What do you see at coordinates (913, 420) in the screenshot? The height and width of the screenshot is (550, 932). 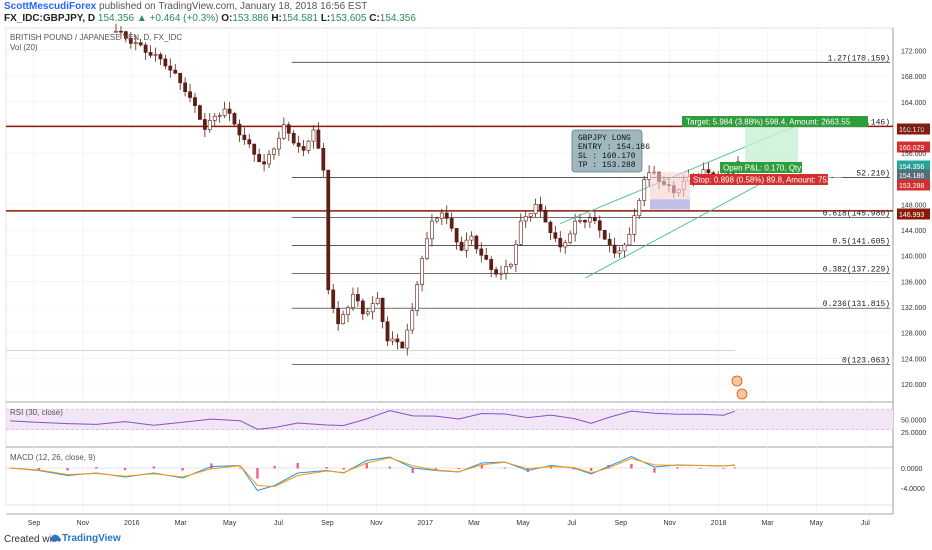 I see `rsi-tick-label: 50.0000` at bounding box center [913, 420].